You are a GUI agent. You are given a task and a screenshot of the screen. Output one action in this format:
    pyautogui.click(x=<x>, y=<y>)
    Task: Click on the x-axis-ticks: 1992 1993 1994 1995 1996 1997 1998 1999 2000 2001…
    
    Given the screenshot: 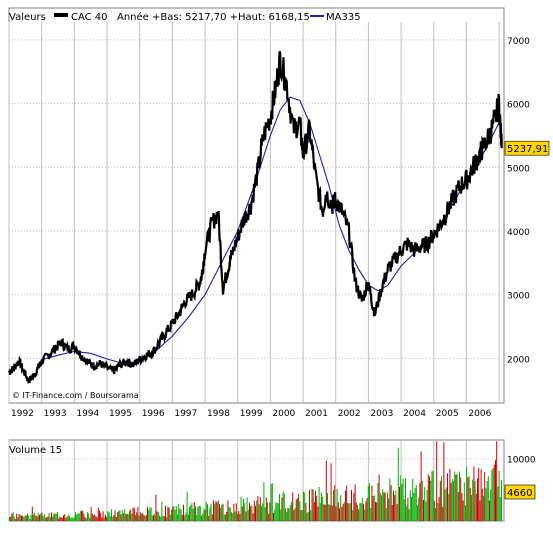 What is the action you would take?
    pyautogui.click(x=251, y=414)
    